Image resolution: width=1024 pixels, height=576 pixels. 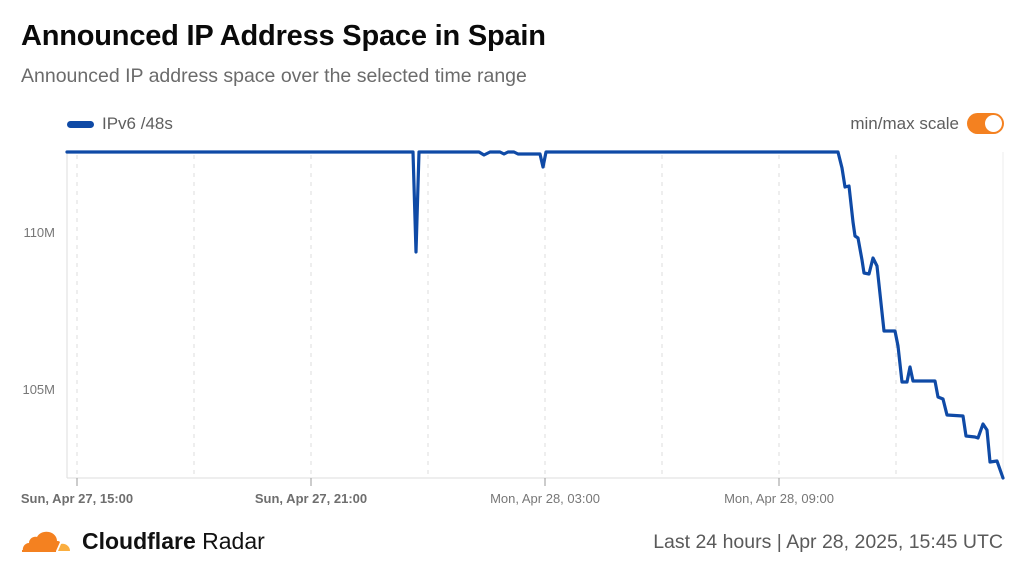 What do you see at coordinates (77, 498) in the screenshot?
I see `x-tick-label: Sun, Apr 27, 15:00` at bounding box center [77, 498].